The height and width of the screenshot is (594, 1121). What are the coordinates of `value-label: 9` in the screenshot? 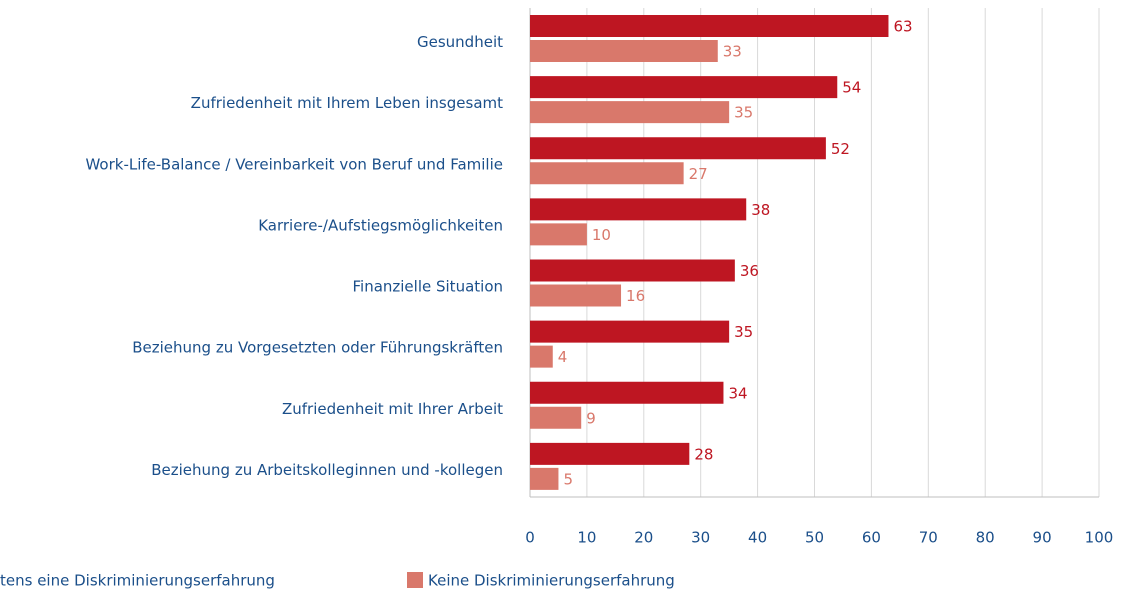 It's located at (591, 418).